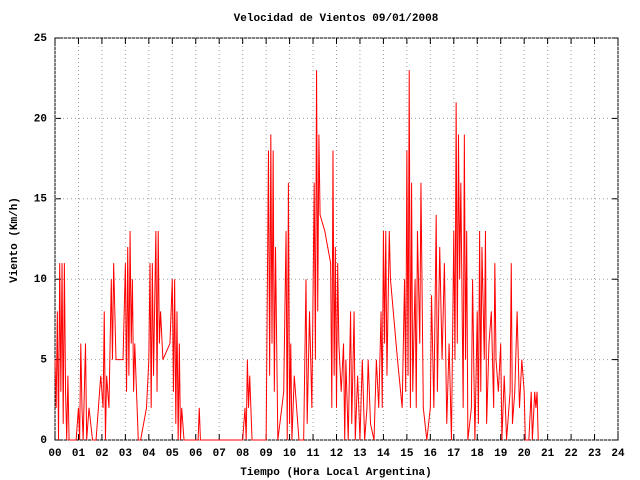 This screenshot has height=480, width=640. Describe the element at coordinates (101, 454) in the screenshot. I see `x-tick-label: 02` at that location.